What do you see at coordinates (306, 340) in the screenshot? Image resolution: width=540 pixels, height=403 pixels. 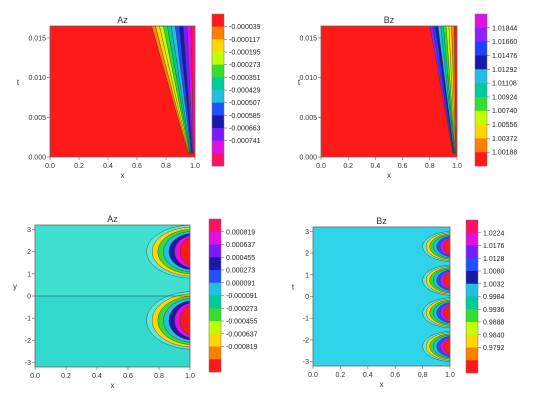 I see `y-tick-label: -2` at bounding box center [306, 340].